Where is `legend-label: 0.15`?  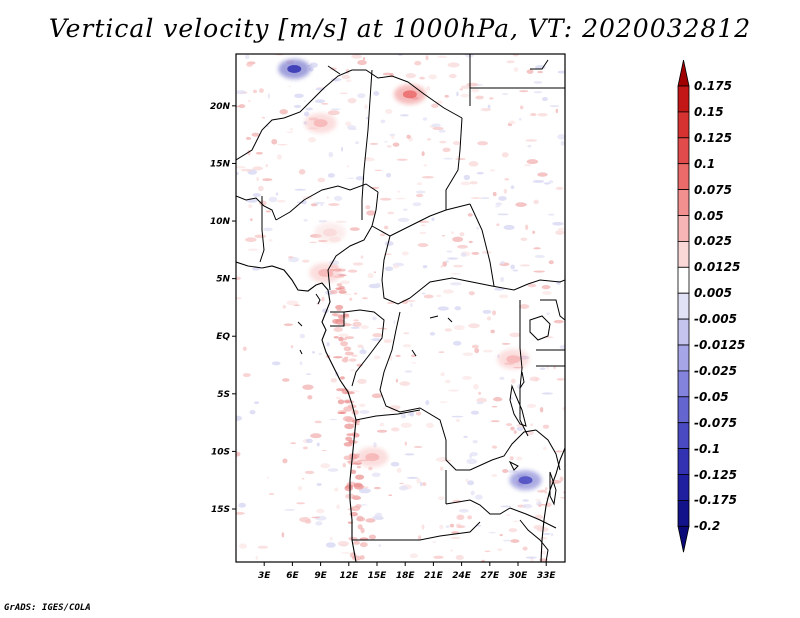
legend-label: 0.15 is located at coordinates (709, 111).